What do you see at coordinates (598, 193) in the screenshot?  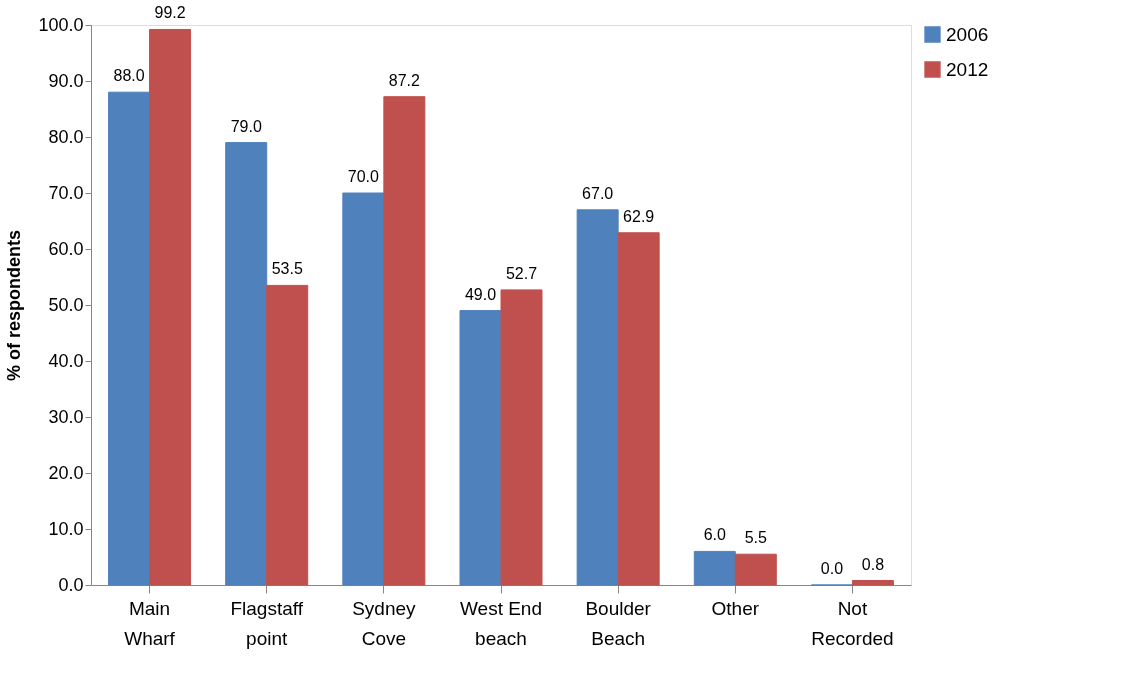 I see `data-label: 67.0` at bounding box center [598, 193].